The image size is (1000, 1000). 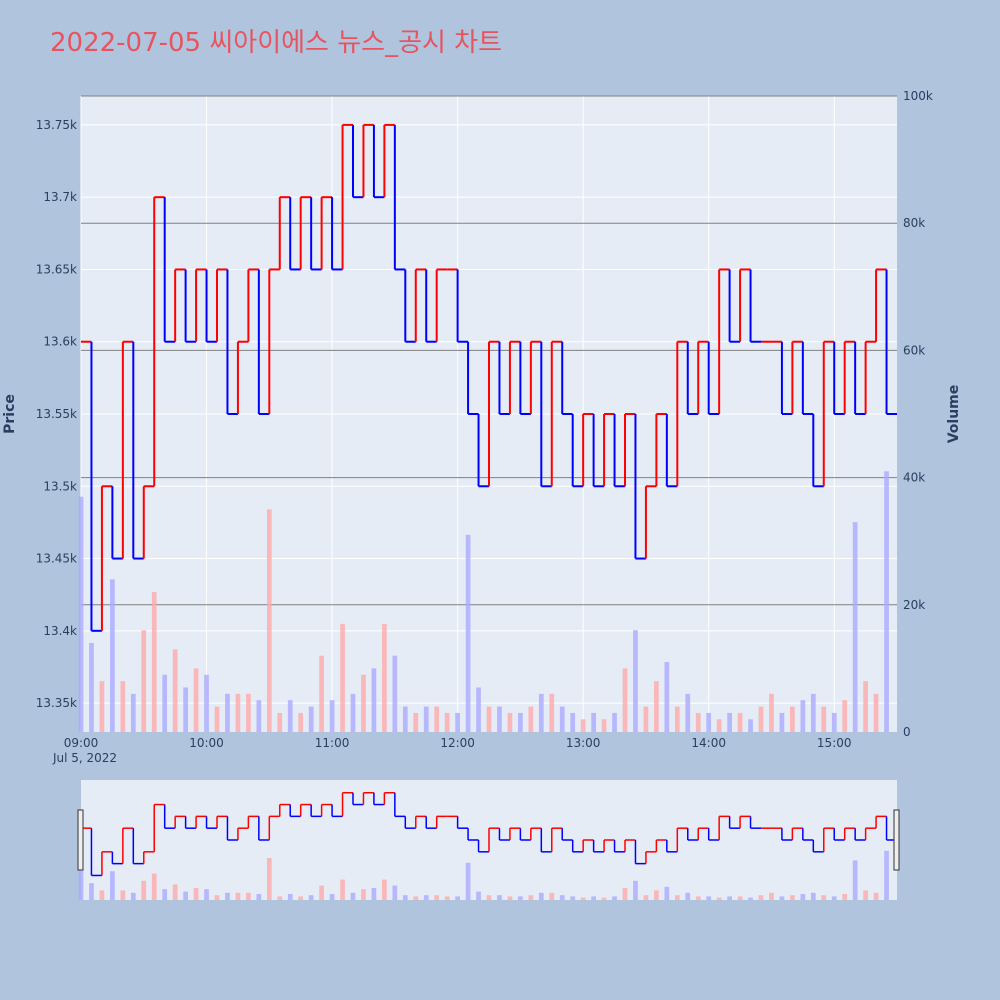 What do you see at coordinates (583, 743) in the screenshot?
I see `time-tick-label: 13:00` at bounding box center [583, 743].